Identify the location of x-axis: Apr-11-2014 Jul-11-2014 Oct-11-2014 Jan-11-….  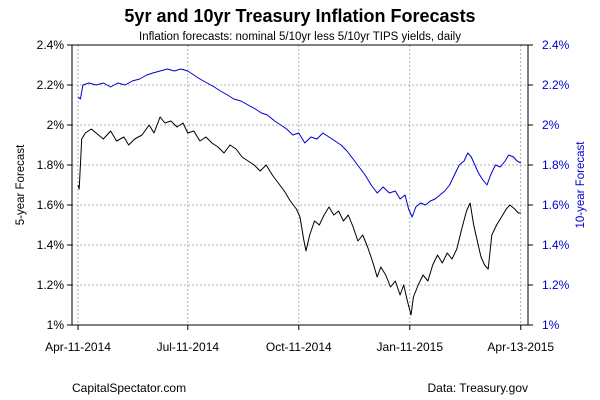
(299, 339).